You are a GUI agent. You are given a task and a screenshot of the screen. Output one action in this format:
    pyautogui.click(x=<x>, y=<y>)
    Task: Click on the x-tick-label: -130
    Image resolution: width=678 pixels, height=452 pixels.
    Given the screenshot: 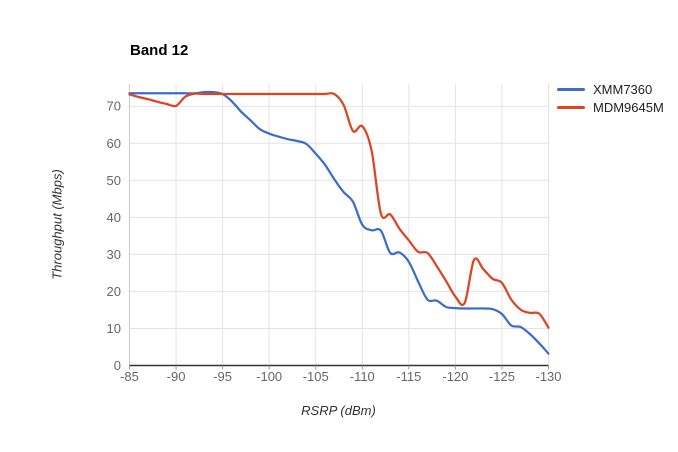 What is the action you would take?
    pyautogui.click(x=548, y=376)
    